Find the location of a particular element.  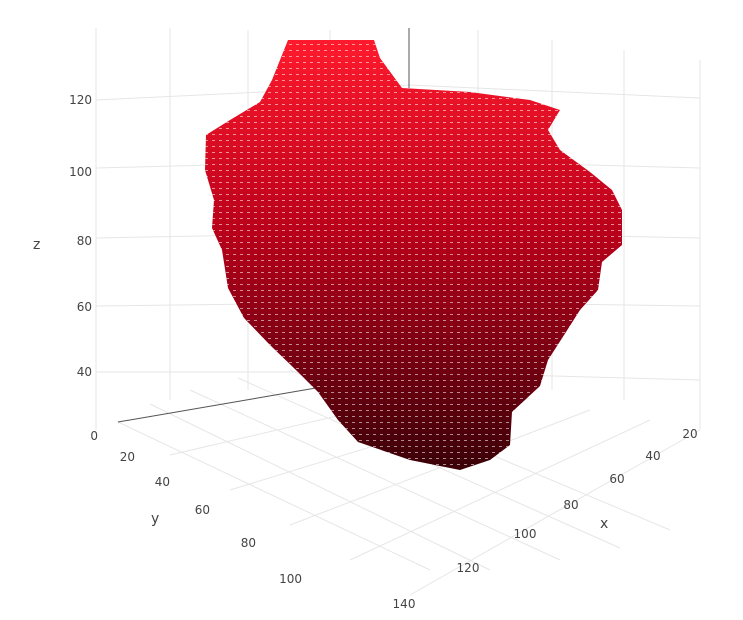

z-tick-label: 80 is located at coordinates (84, 241).